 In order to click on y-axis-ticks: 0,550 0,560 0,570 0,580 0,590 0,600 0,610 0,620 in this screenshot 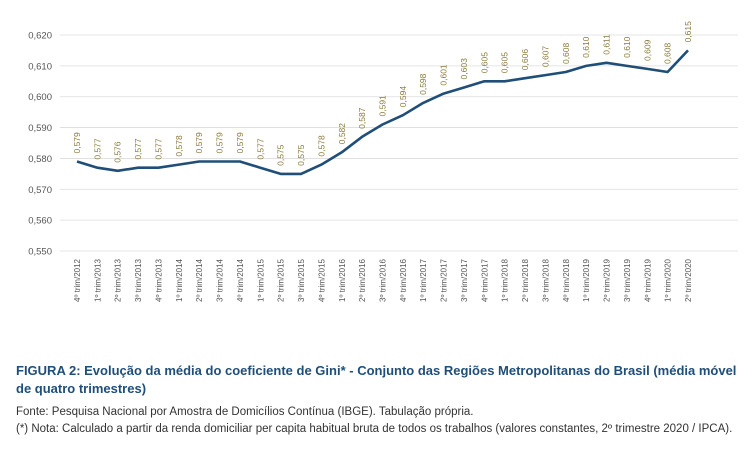, I will do `click(40, 144)`.